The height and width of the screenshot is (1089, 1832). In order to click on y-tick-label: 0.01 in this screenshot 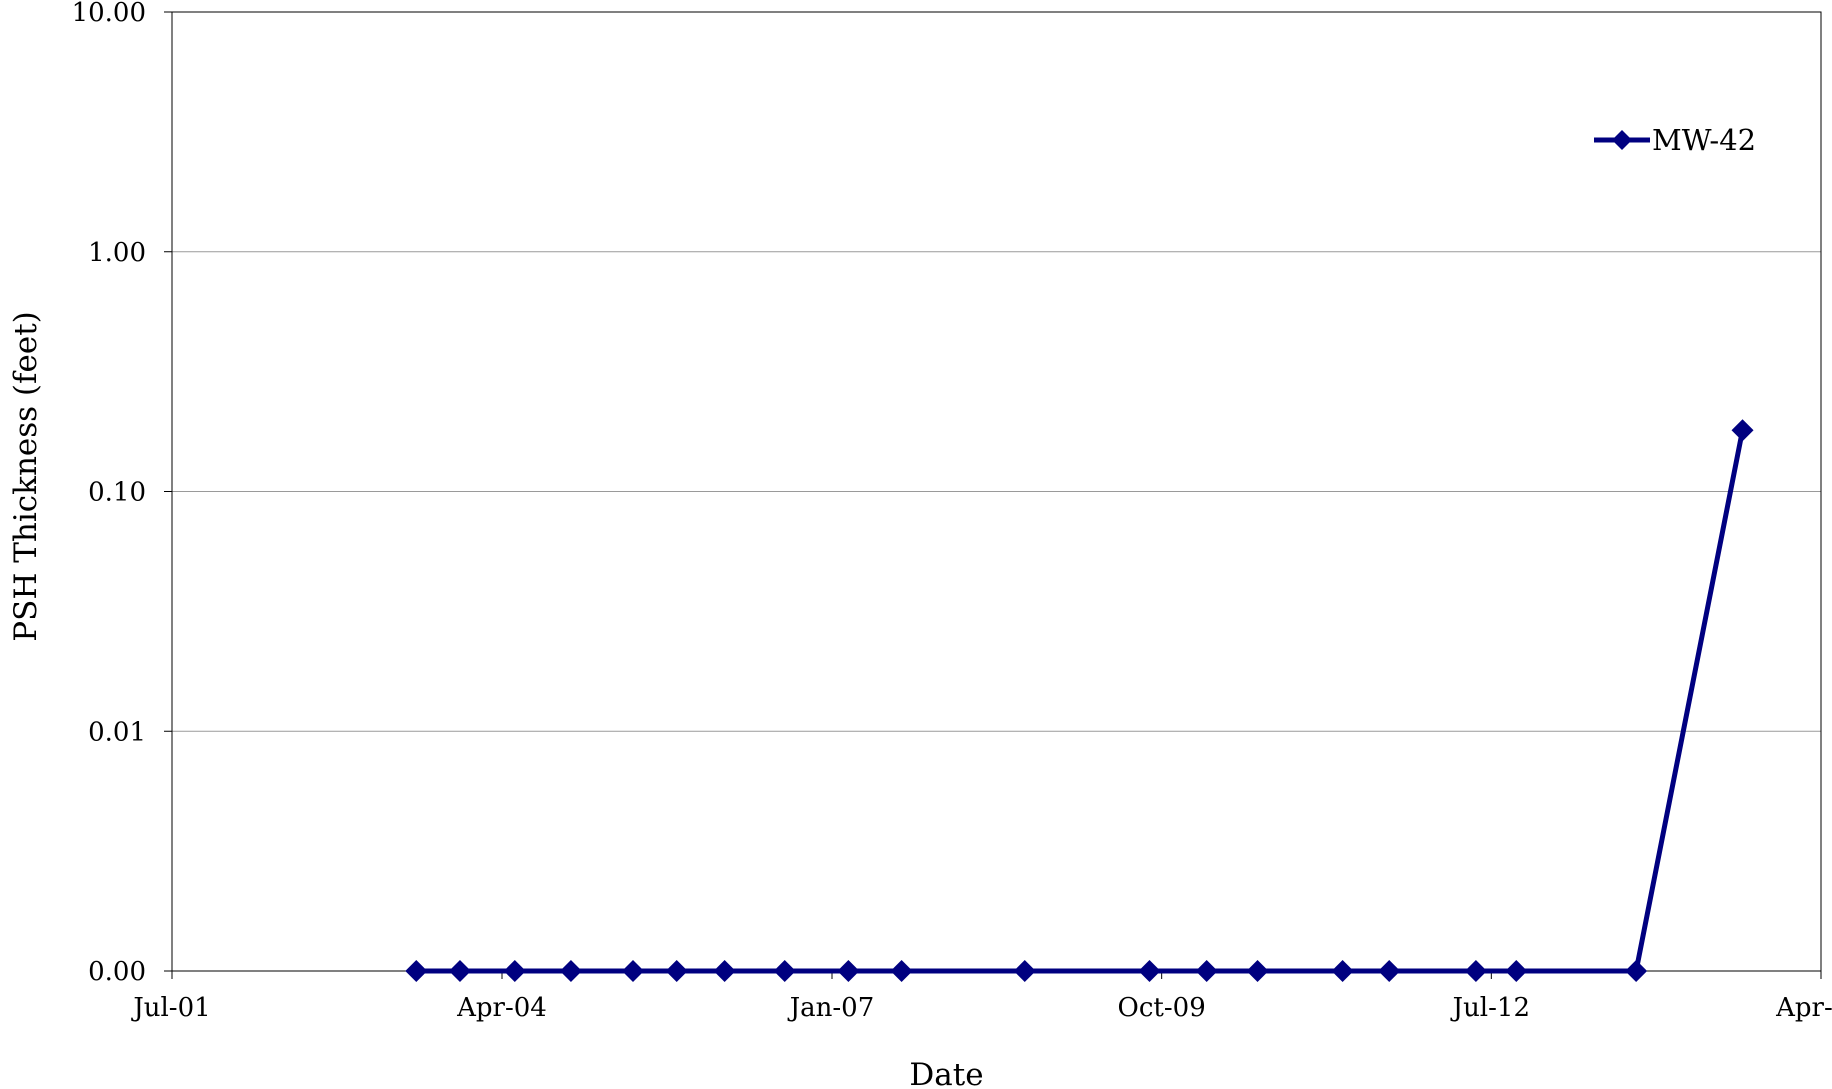, I will do `click(117, 732)`.